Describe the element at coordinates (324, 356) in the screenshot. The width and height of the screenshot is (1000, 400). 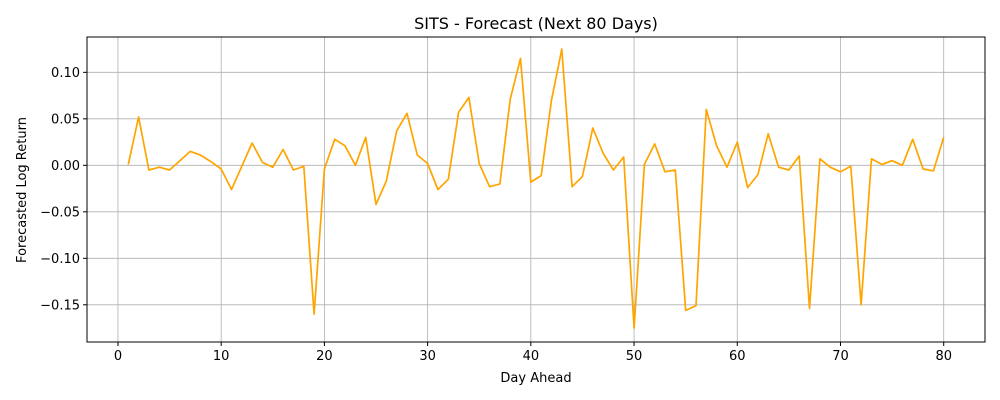
I see `x-tick-label: 20` at that location.